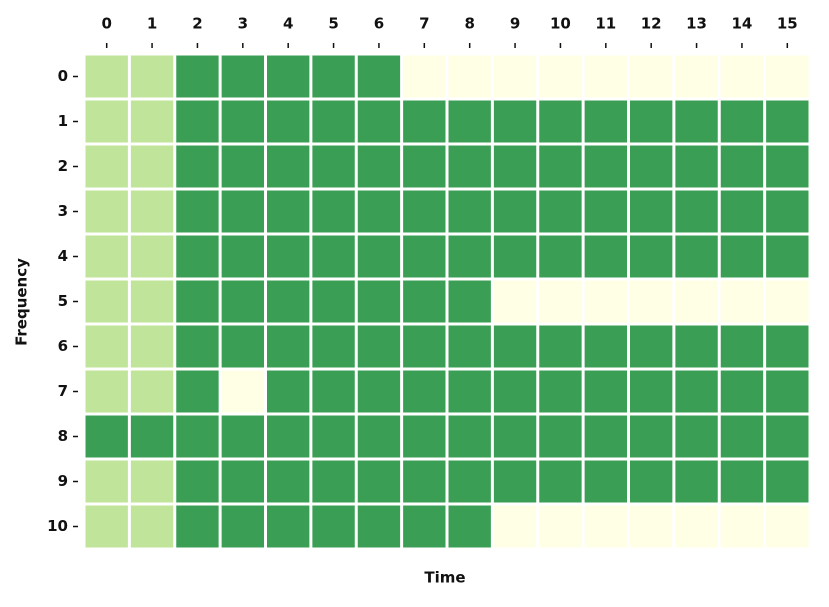  What do you see at coordinates (605, 24) in the screenshot?
I see `x-tick-label: 11` at bounding box center [605, 24].